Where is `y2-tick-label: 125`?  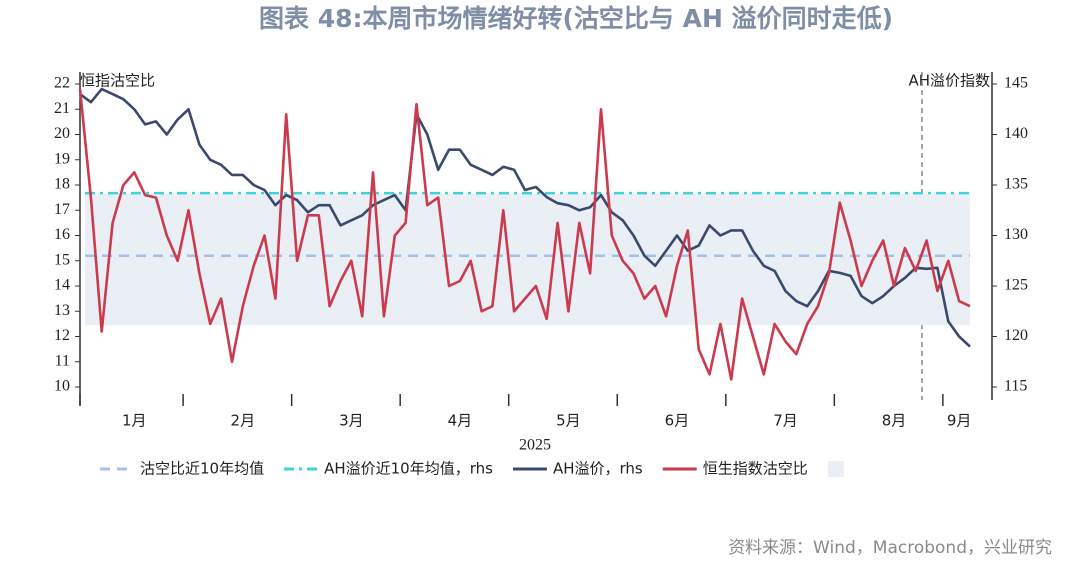
y2-tick-label: 125 is located at coordinates (1016, 285).